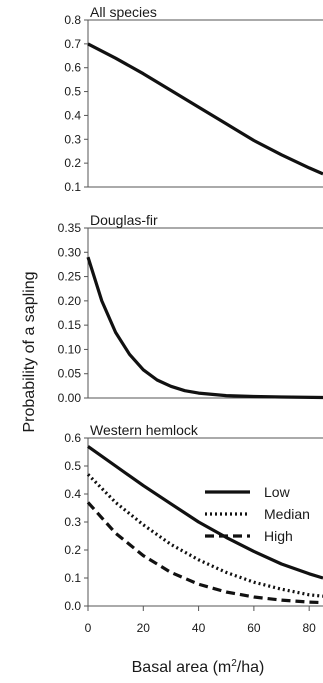 This screenshot has width=323, height=683. I want to click on x-tick-label: 40, so click(199, 628).